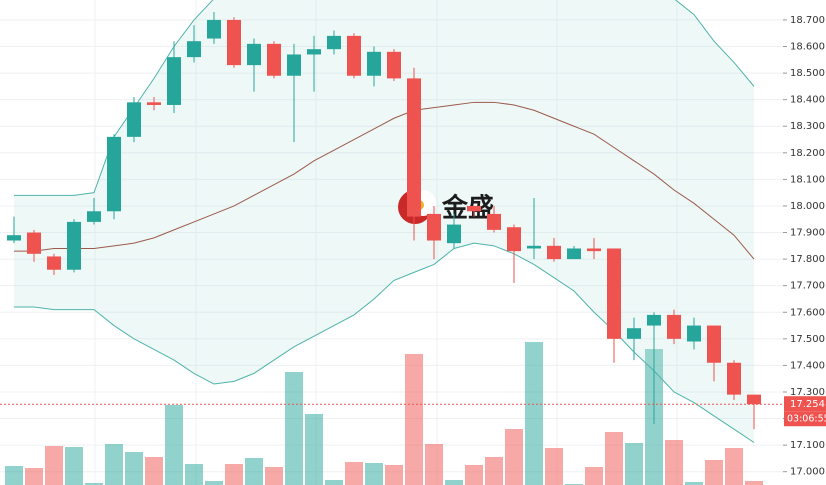 This screenshot has height=485, width=826. I want to click on y-tick-label: 18.200, so click(807, 153).